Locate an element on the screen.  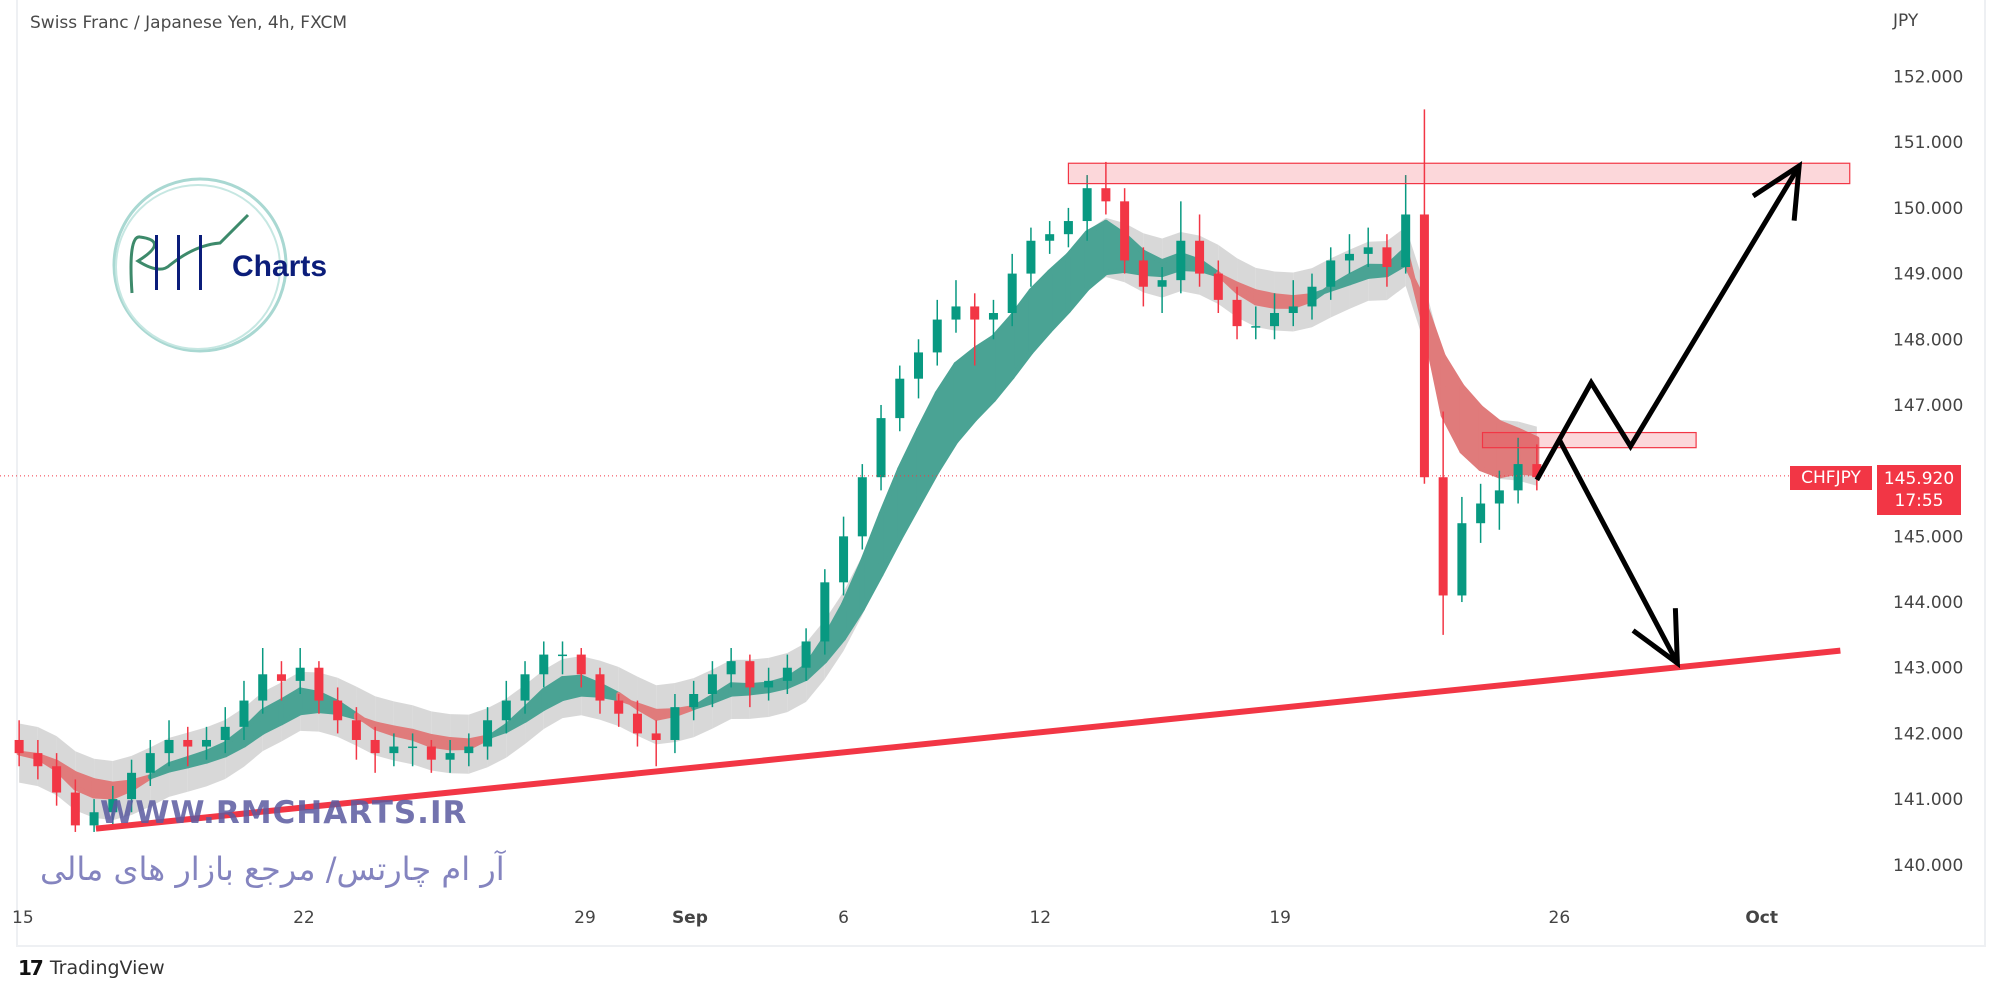
x-tick-label: 6 is located at coordinates (843, 918).